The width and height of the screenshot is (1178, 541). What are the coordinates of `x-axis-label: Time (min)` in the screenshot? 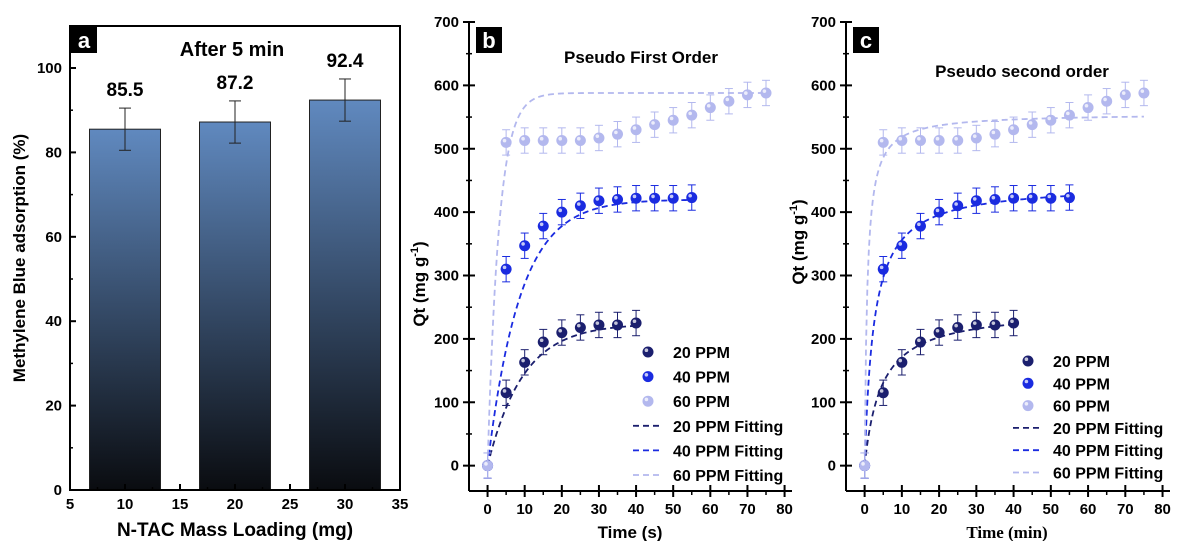 It's located at (1006, 532).